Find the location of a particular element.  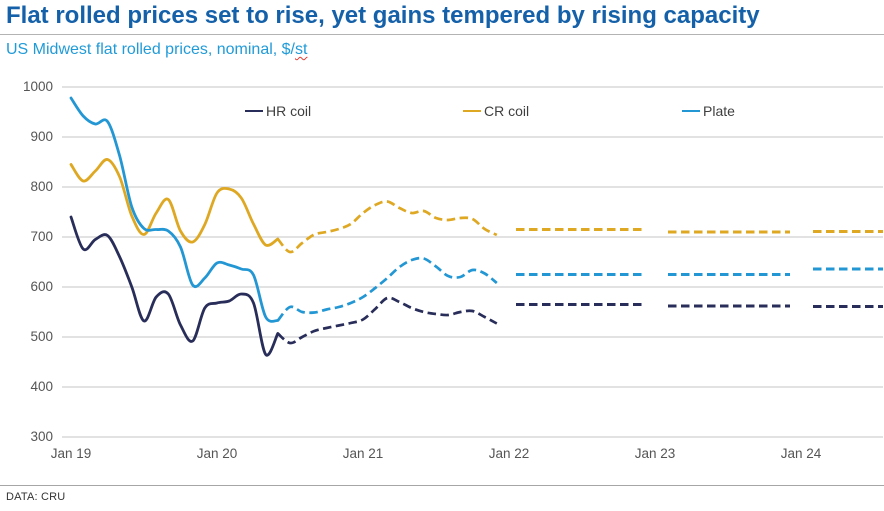

legend-label: HR coil is located at coordinates (289, 111).